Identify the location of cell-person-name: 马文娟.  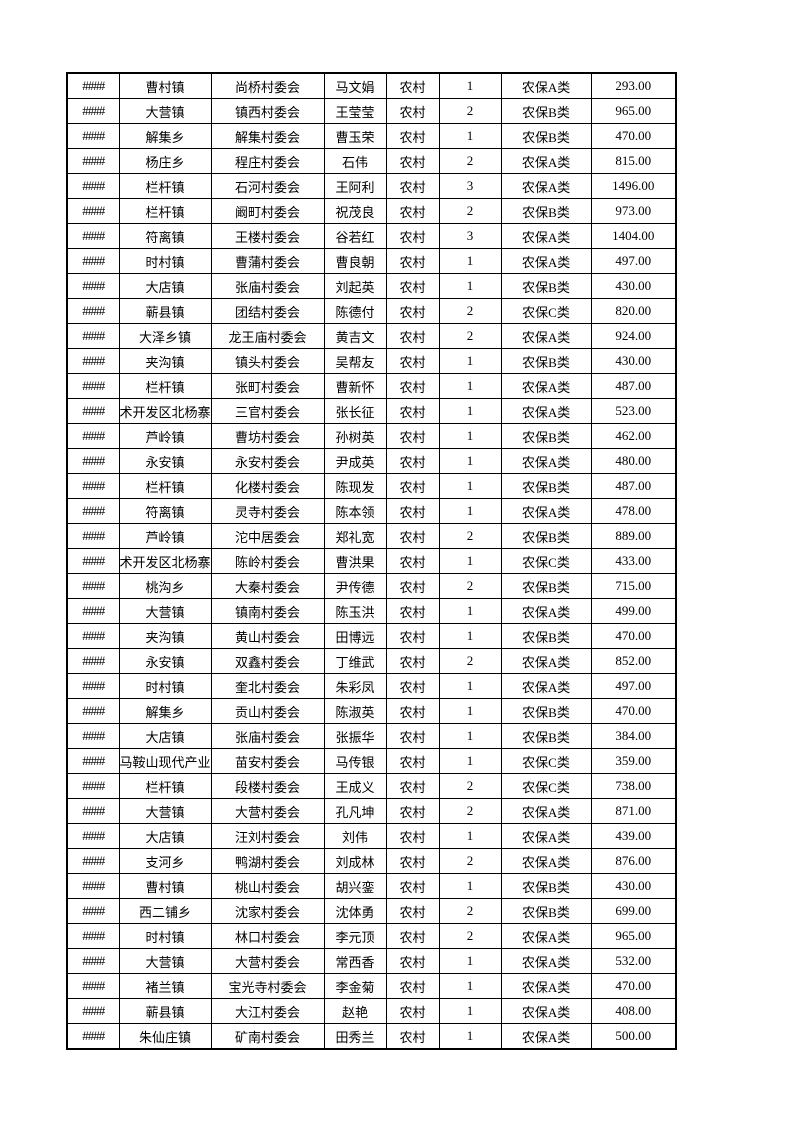
(355, 85).